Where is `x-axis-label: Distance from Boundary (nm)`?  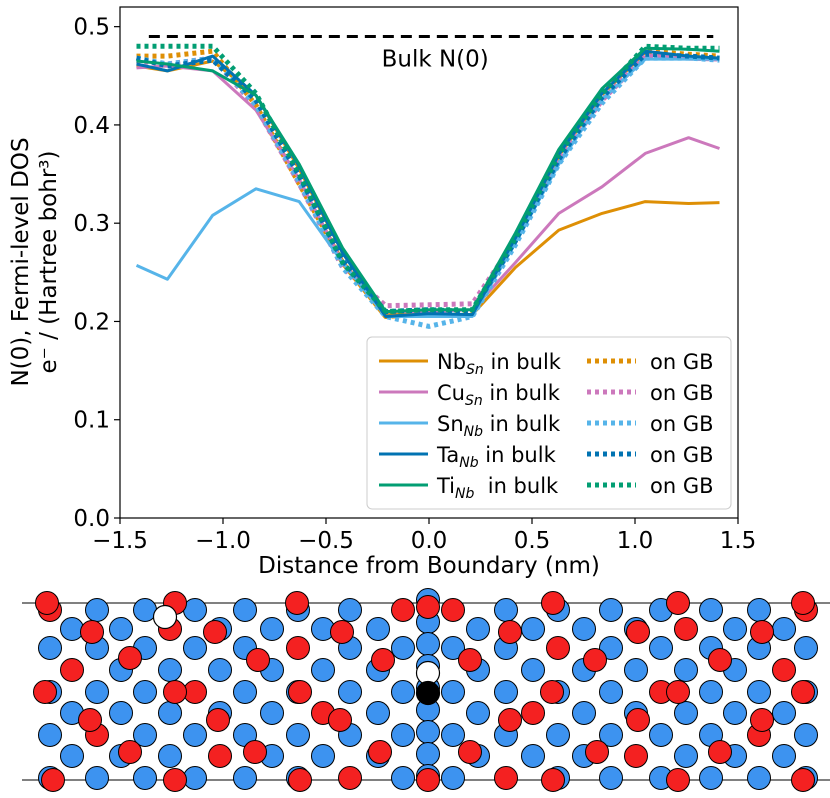 x-axis-label: Distance from Boundary (nm) is located at coordinates (429, 566).